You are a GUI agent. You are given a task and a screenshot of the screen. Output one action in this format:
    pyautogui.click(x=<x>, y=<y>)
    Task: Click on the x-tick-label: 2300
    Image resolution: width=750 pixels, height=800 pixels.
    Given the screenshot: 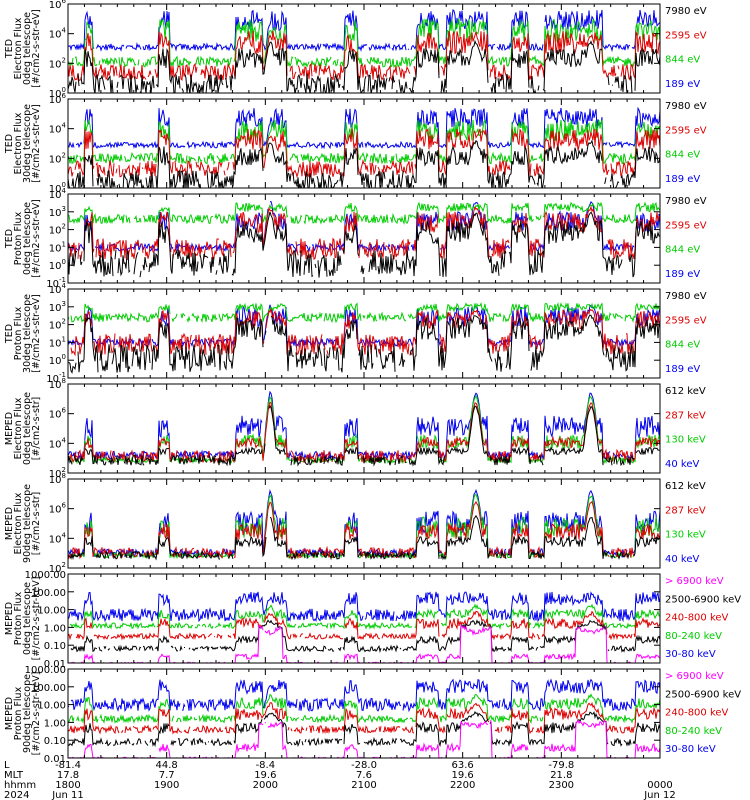 What is the action you would take?
    pyautogui.click(x=561, y=785)
    